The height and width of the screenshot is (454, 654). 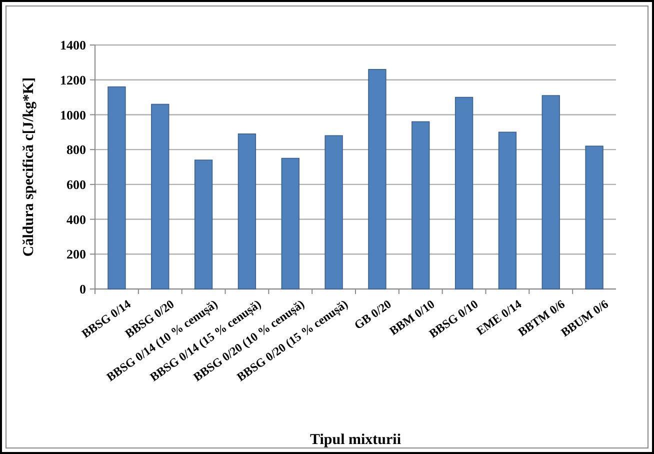 What do you see at coordinates (29, 167) in the screenshot?
I see `y-axis-title: Căldura specifică c[J/kg*K]` at bounding box center [29, 167].